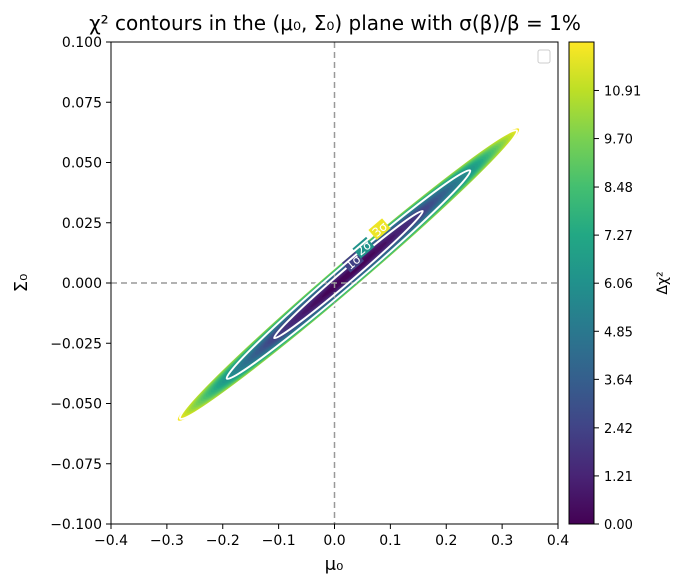 The height and width of the screenshot is (584, 685). What do you see at coordinates (618, 140) in the screenshot?
I see `colorbar-tick-label: 9.70` at bounding box center [618, 140].